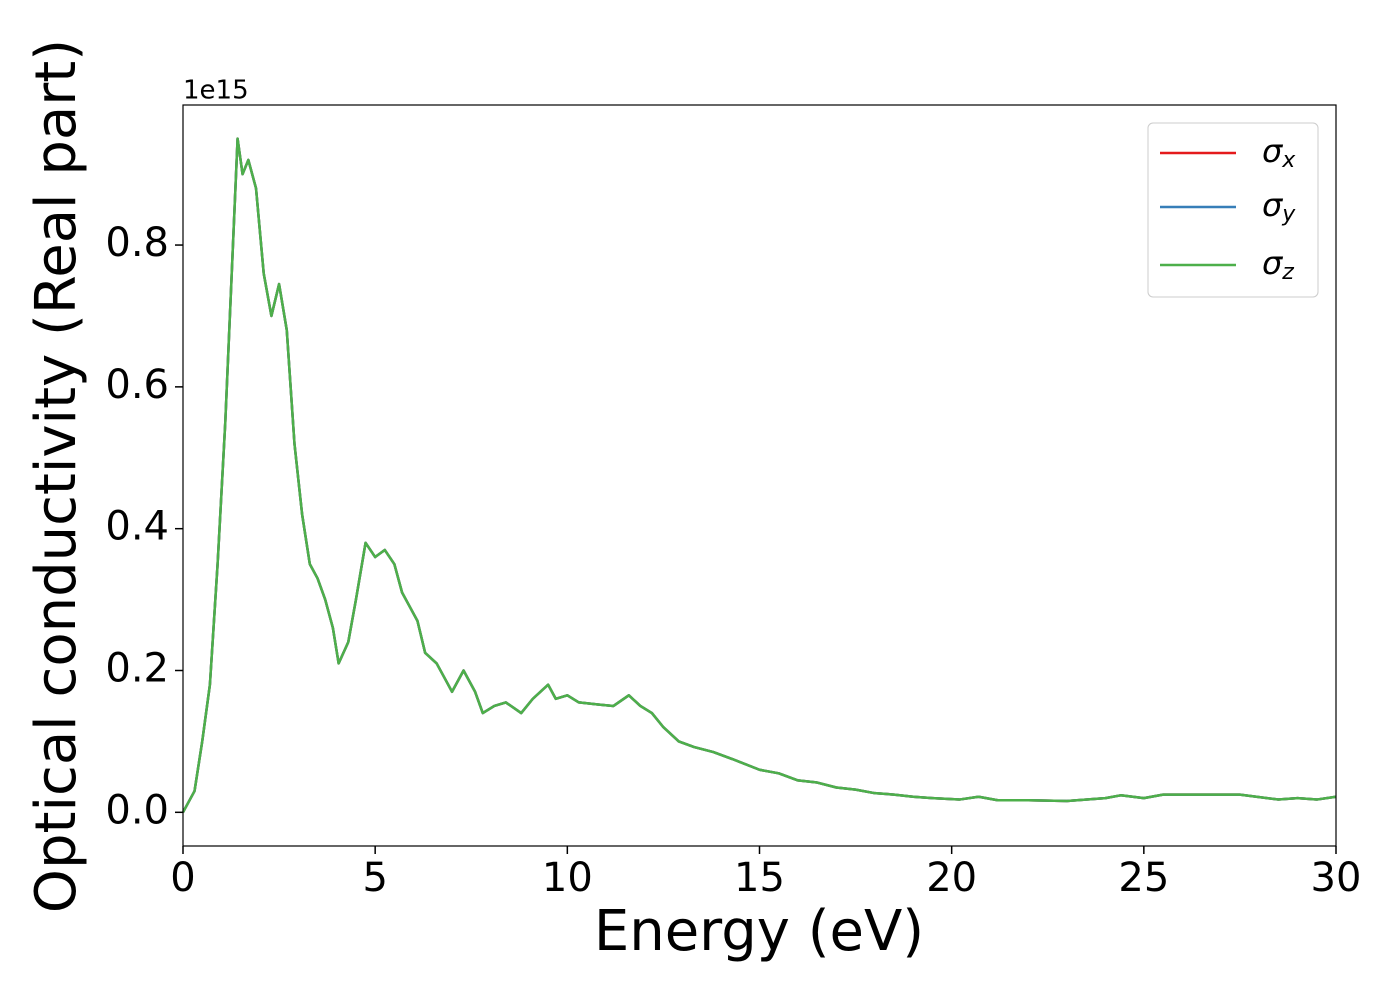  Describe the element at coordinates (216, 91) in the screenshot. I see `y-offset-label: 1e15` at that location.